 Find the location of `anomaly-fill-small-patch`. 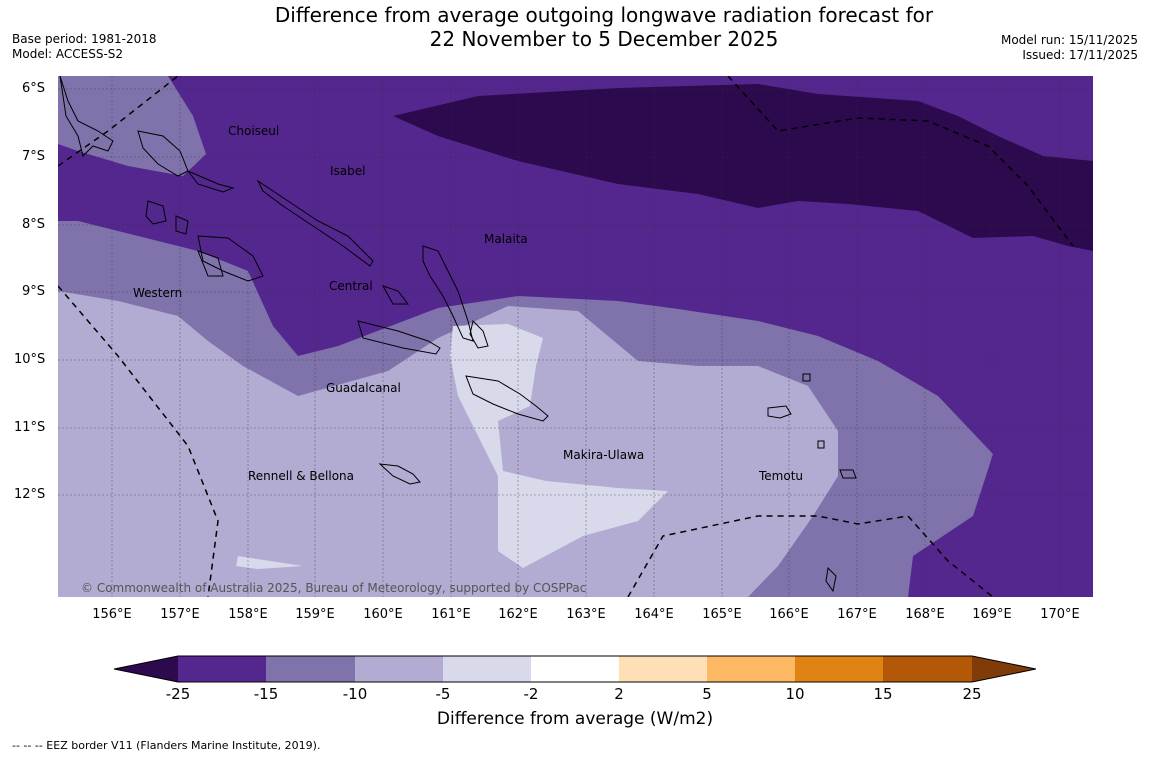

anomaly-fill-small-patch is located at coordinates (269, 562).